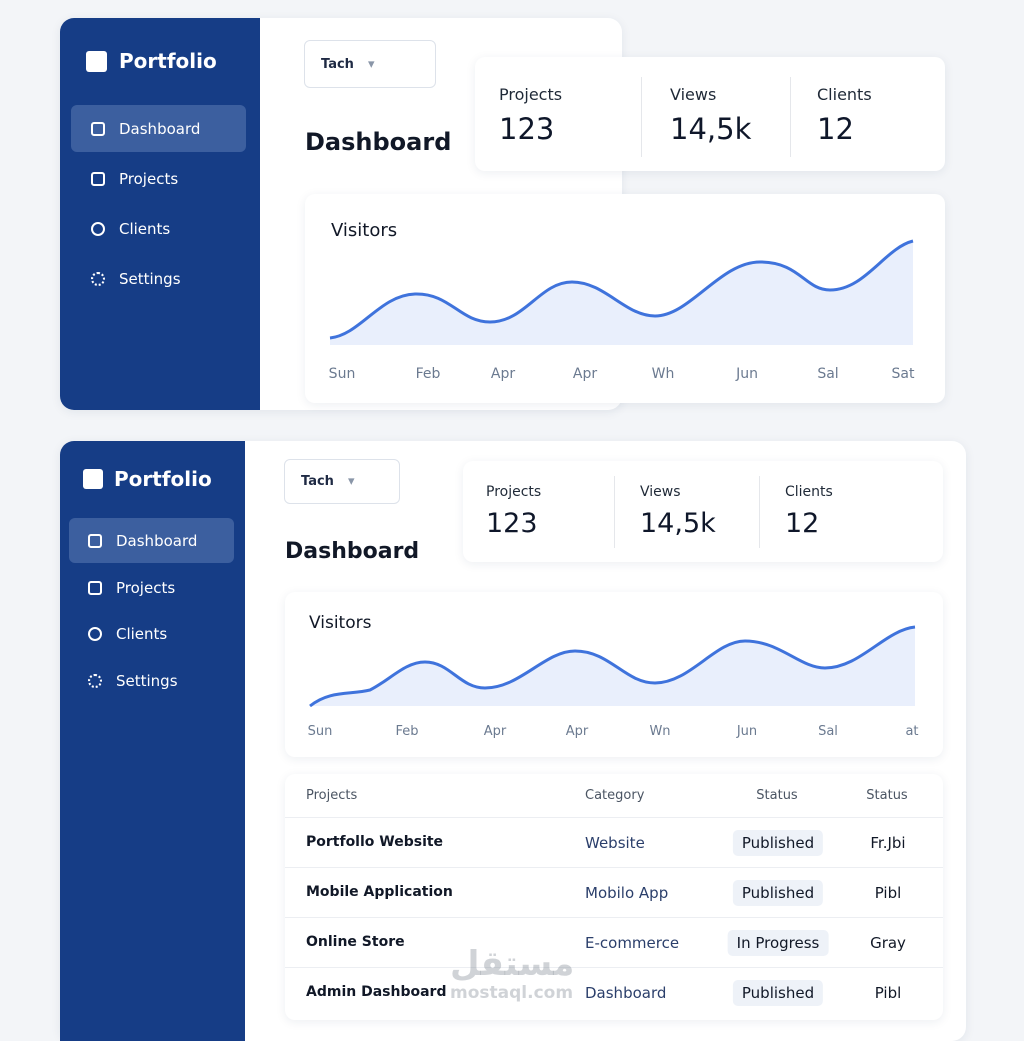 The image size is (1024, 1041). Describe the element at coordinates (903, 374) in the screenshot. I see `x-label: Sat` at that location.